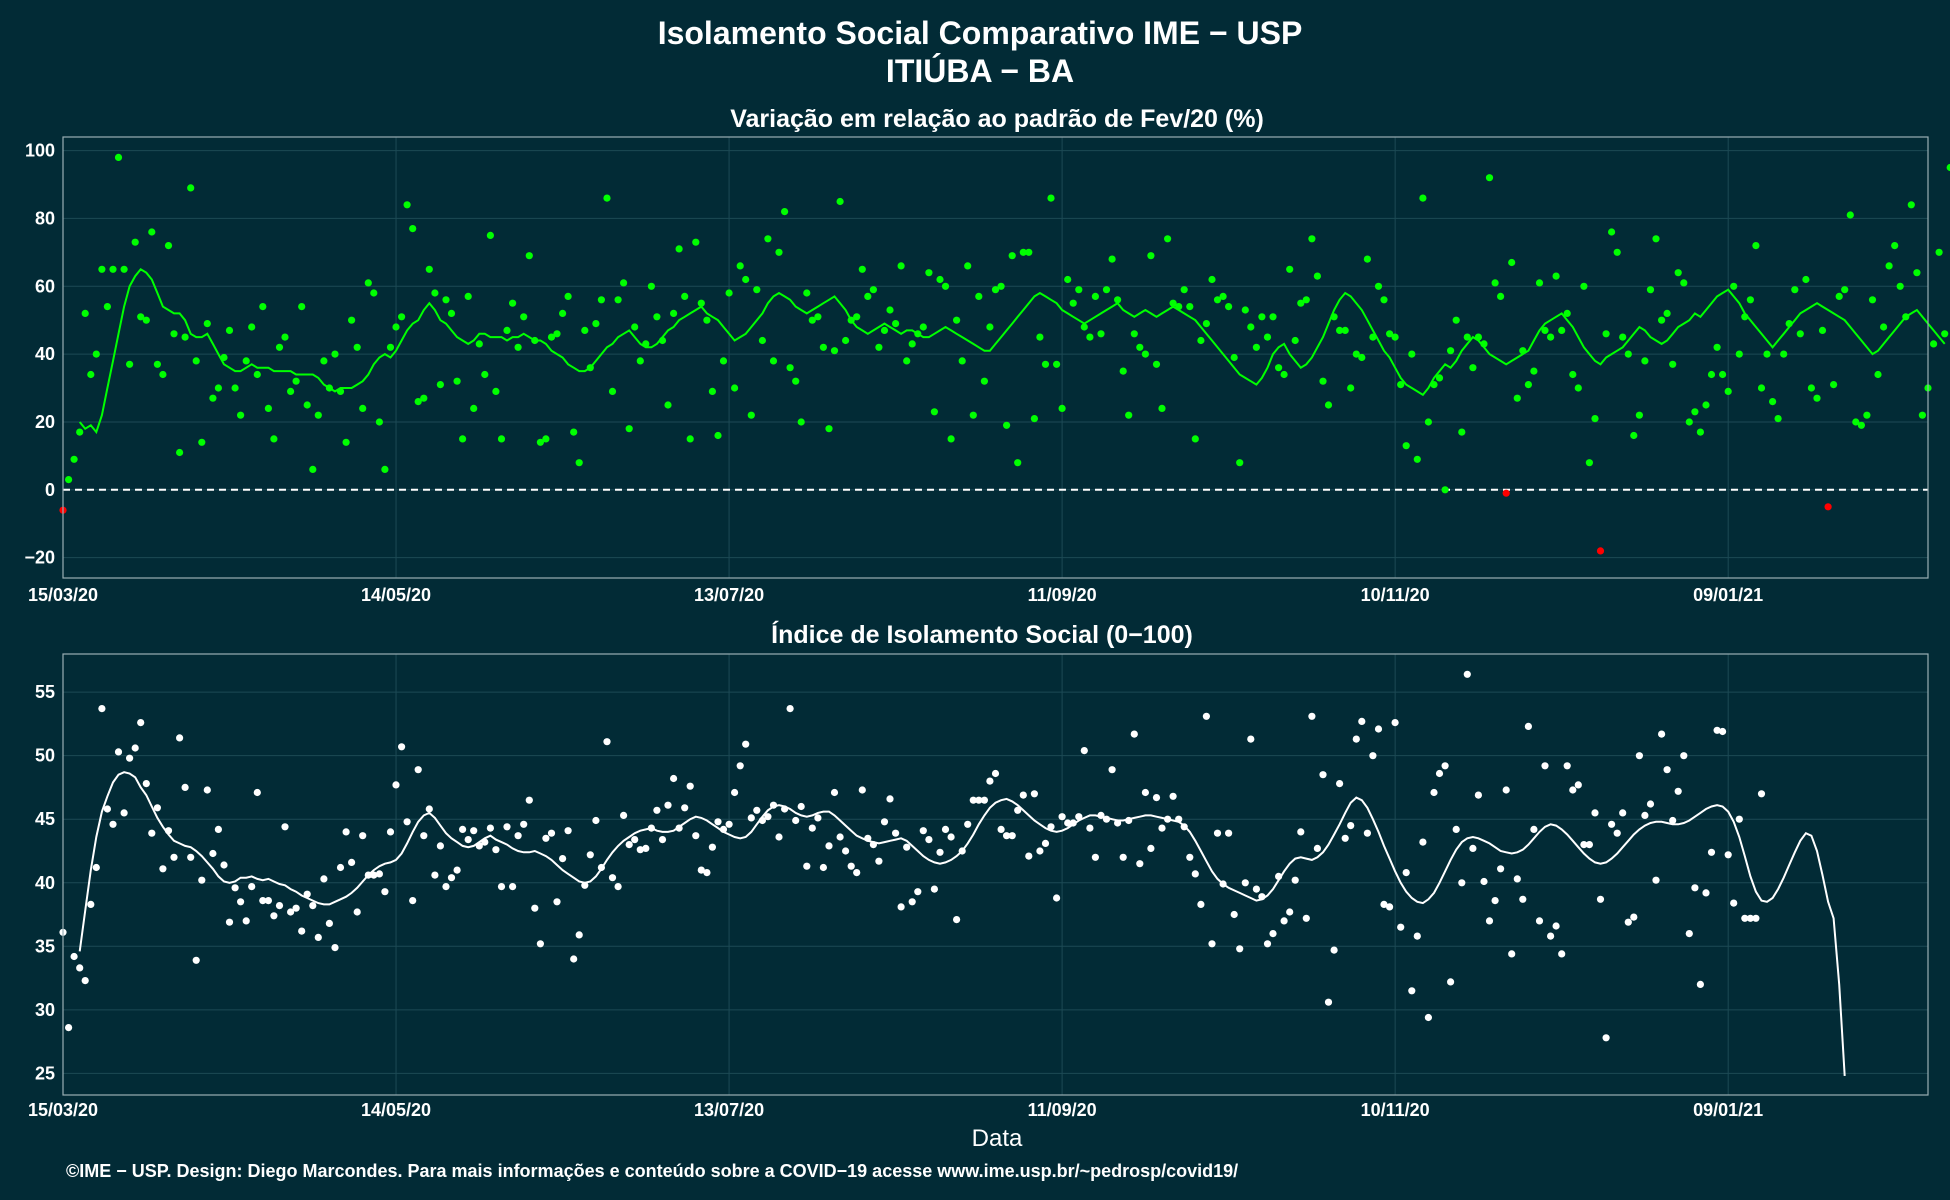  I want to click on index-x-tick-label: 14/05/20, so click(396, 1110).